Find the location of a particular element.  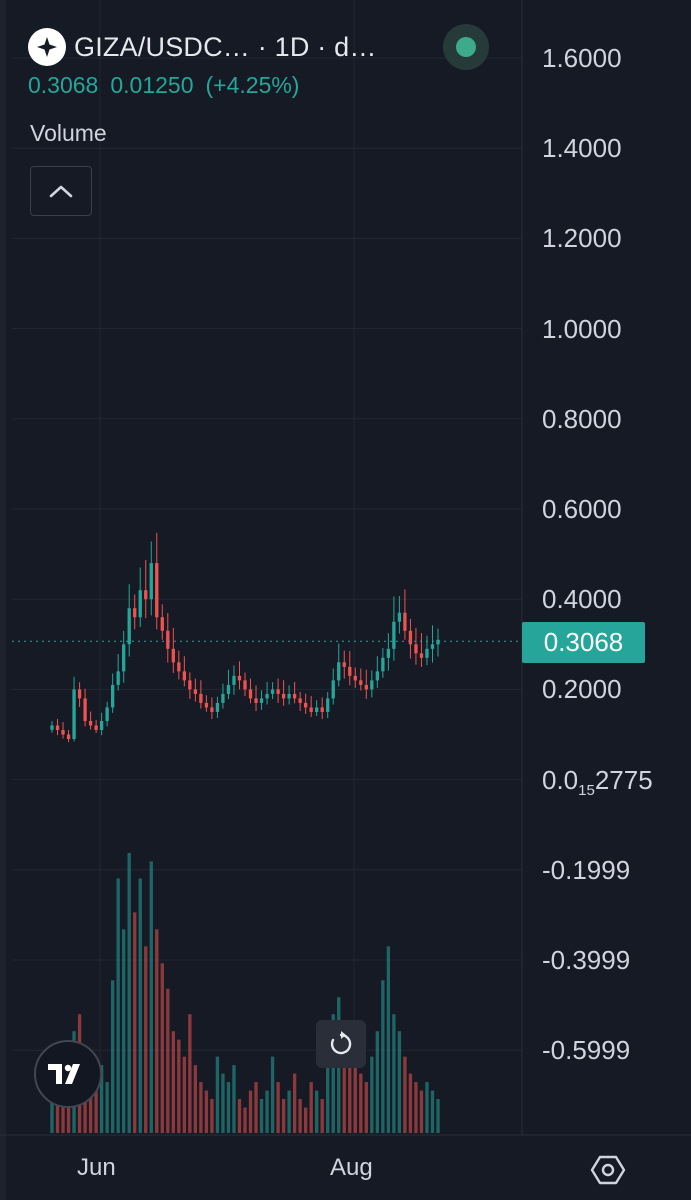

price-axis-label: 1.6000 is located at coordinates (582, 58).